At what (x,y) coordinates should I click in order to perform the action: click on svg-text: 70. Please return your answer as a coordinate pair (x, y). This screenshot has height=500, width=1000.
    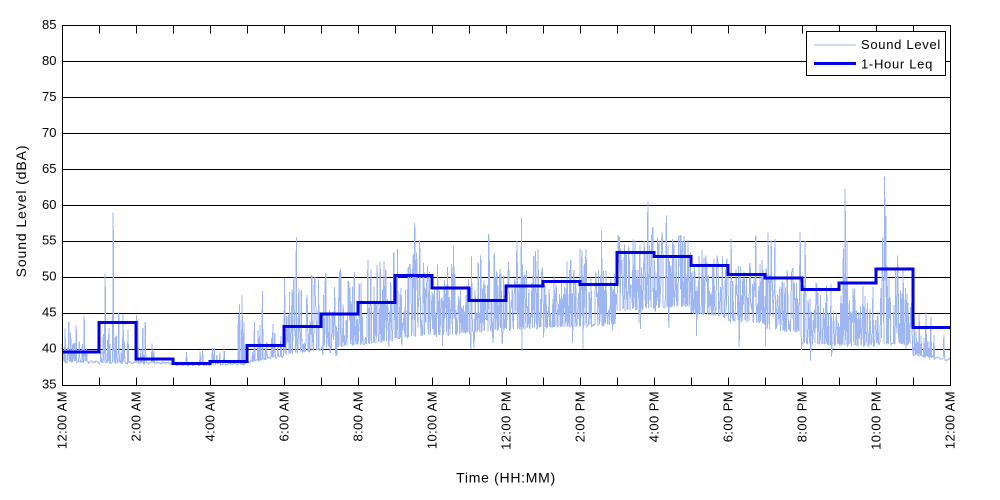
    Looking at the image, I should click on (49, 132).